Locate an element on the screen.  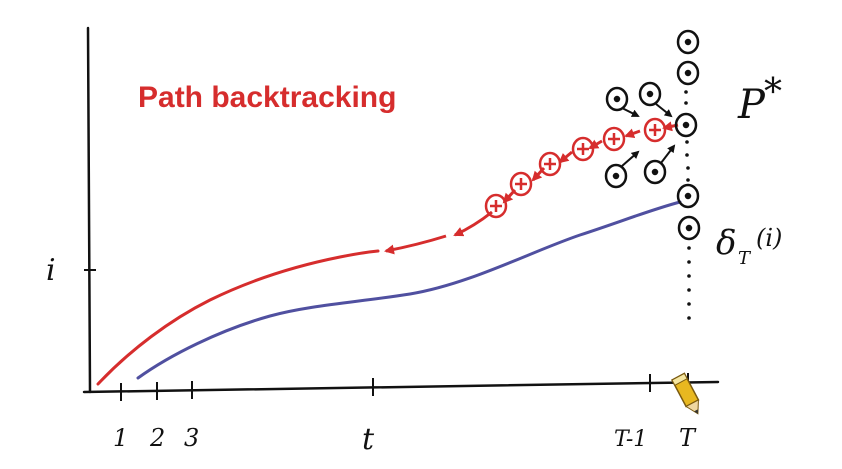
backtrack-arrows is located at coordinates (531, 188).